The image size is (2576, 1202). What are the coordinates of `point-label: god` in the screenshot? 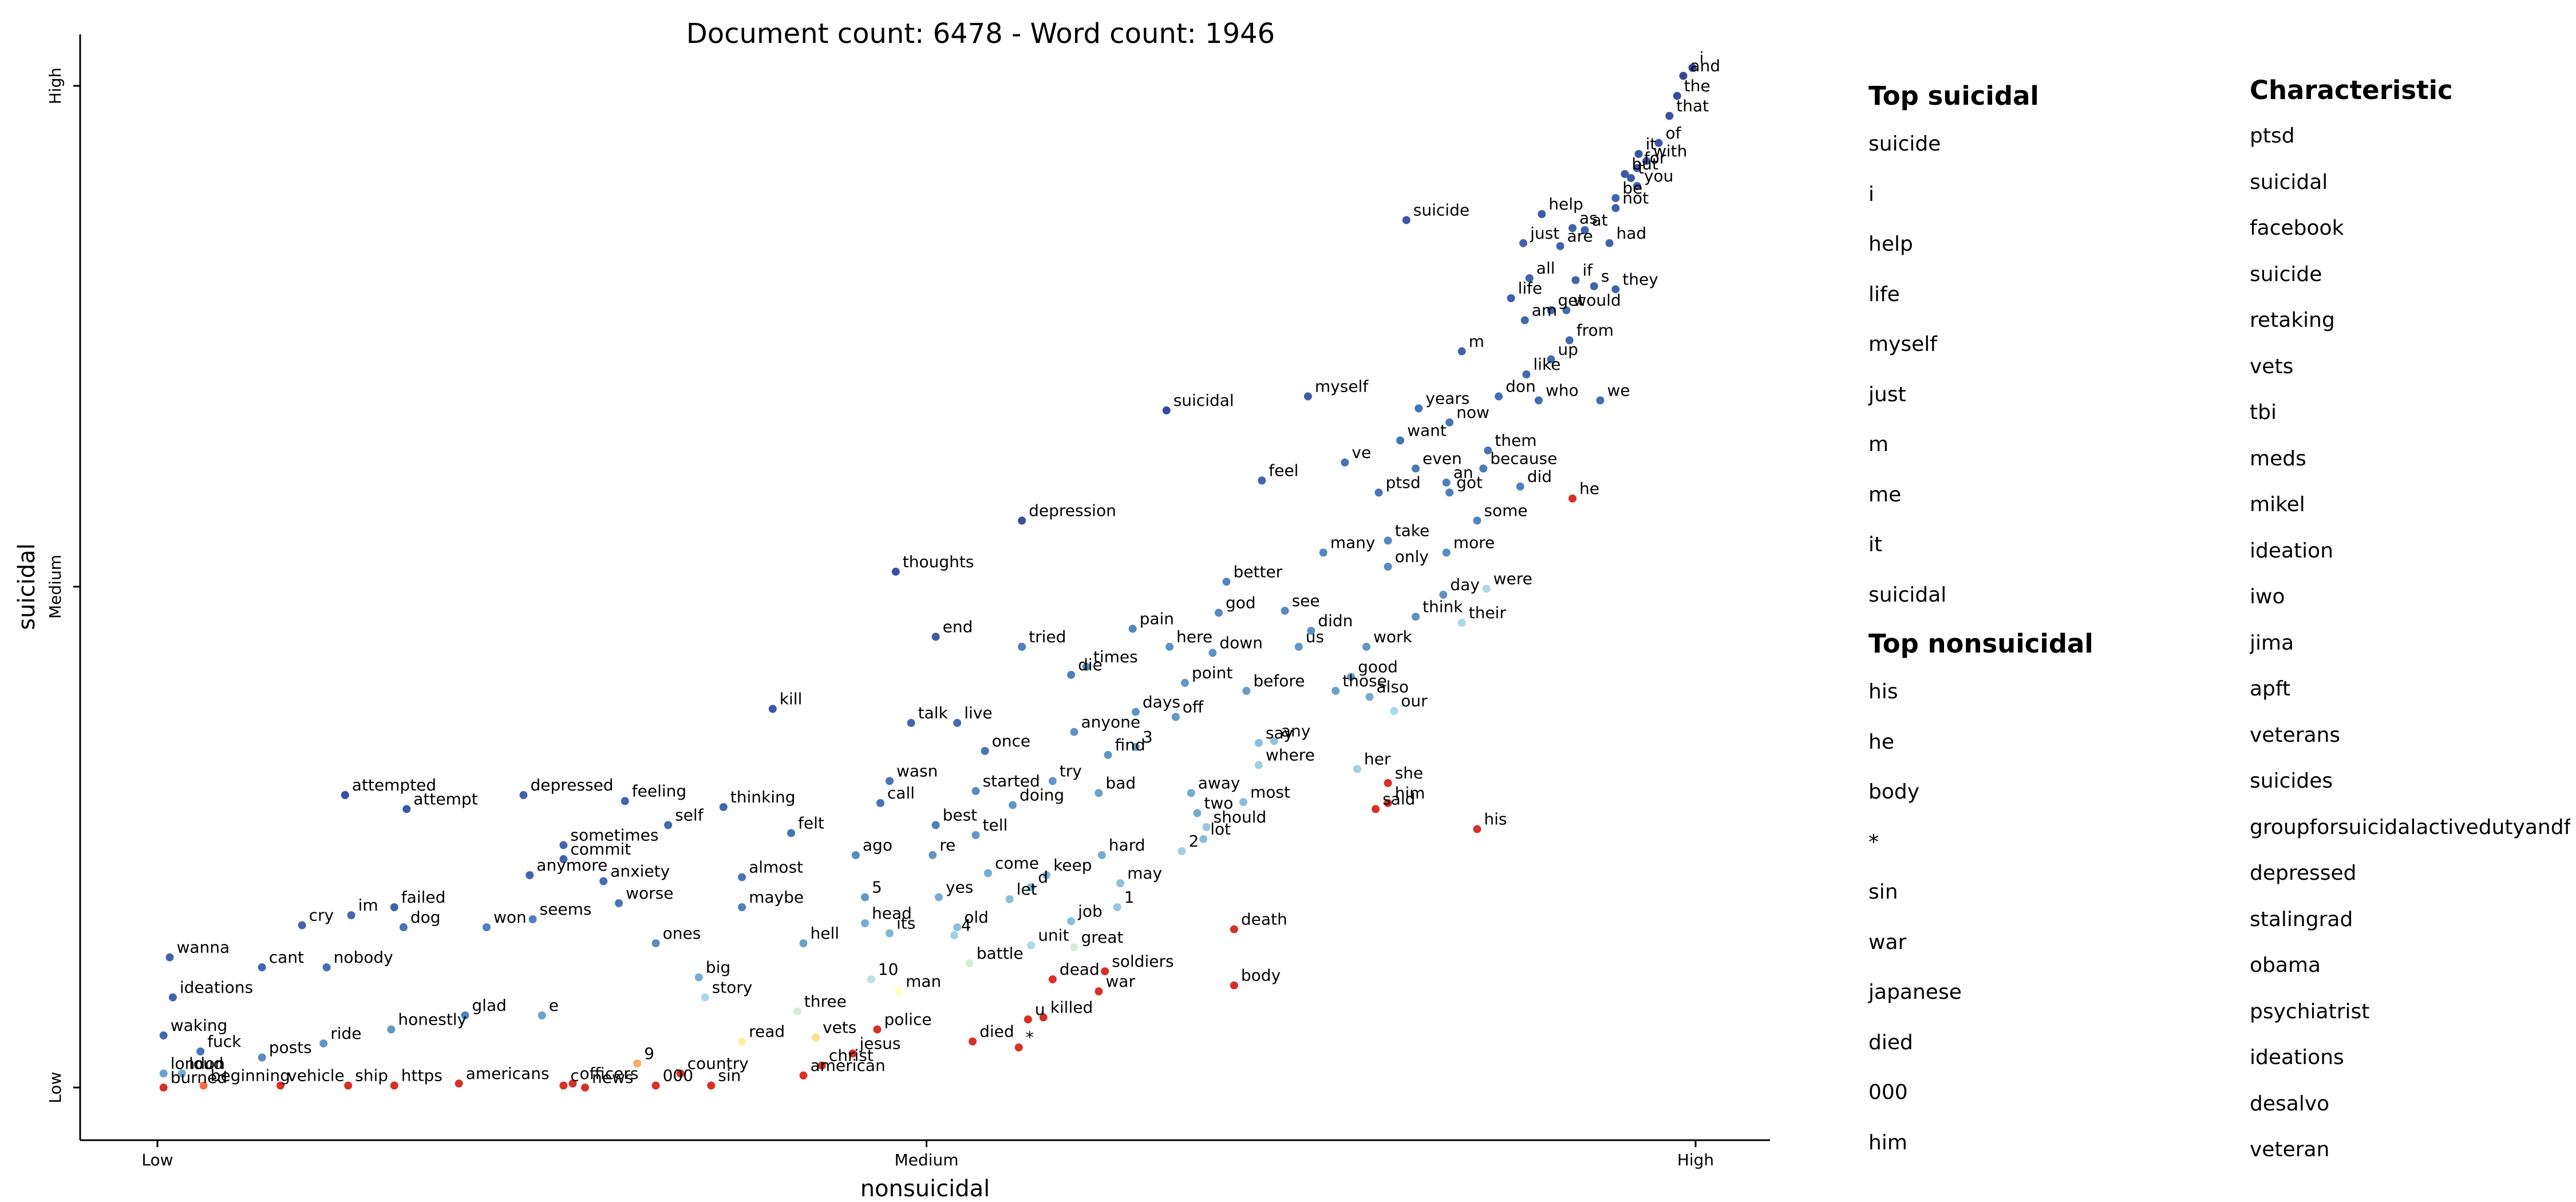 It's located at (1241, 603).